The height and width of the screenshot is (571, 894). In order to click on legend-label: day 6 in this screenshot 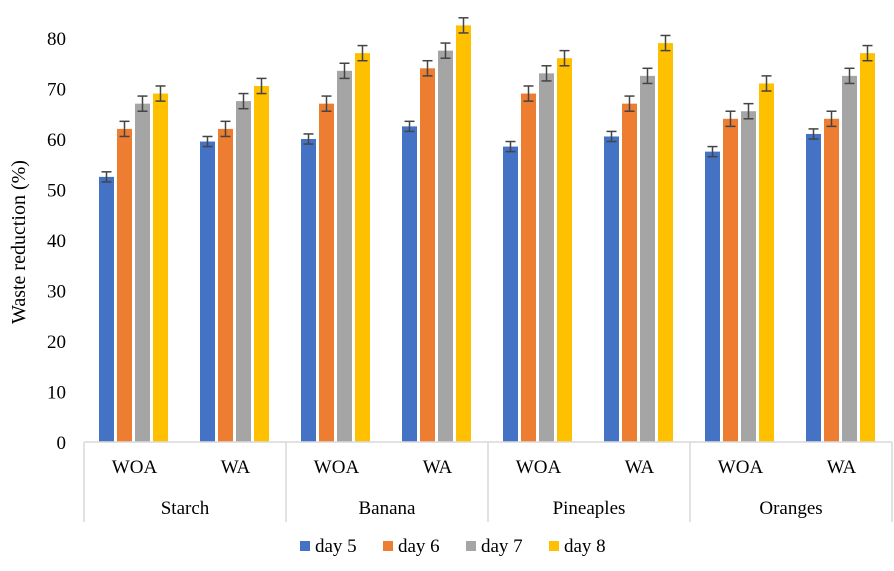, I will do `click(419, 546)`.